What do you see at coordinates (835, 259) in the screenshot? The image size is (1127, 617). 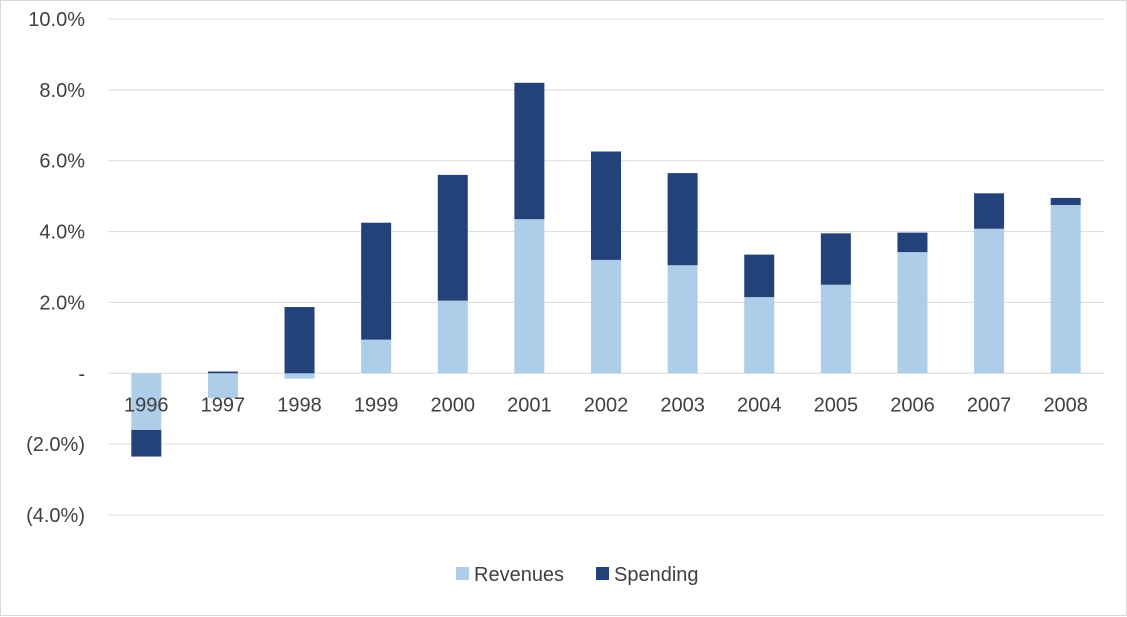 I see `bar-spending-2005` at bounding box center [835, 259].